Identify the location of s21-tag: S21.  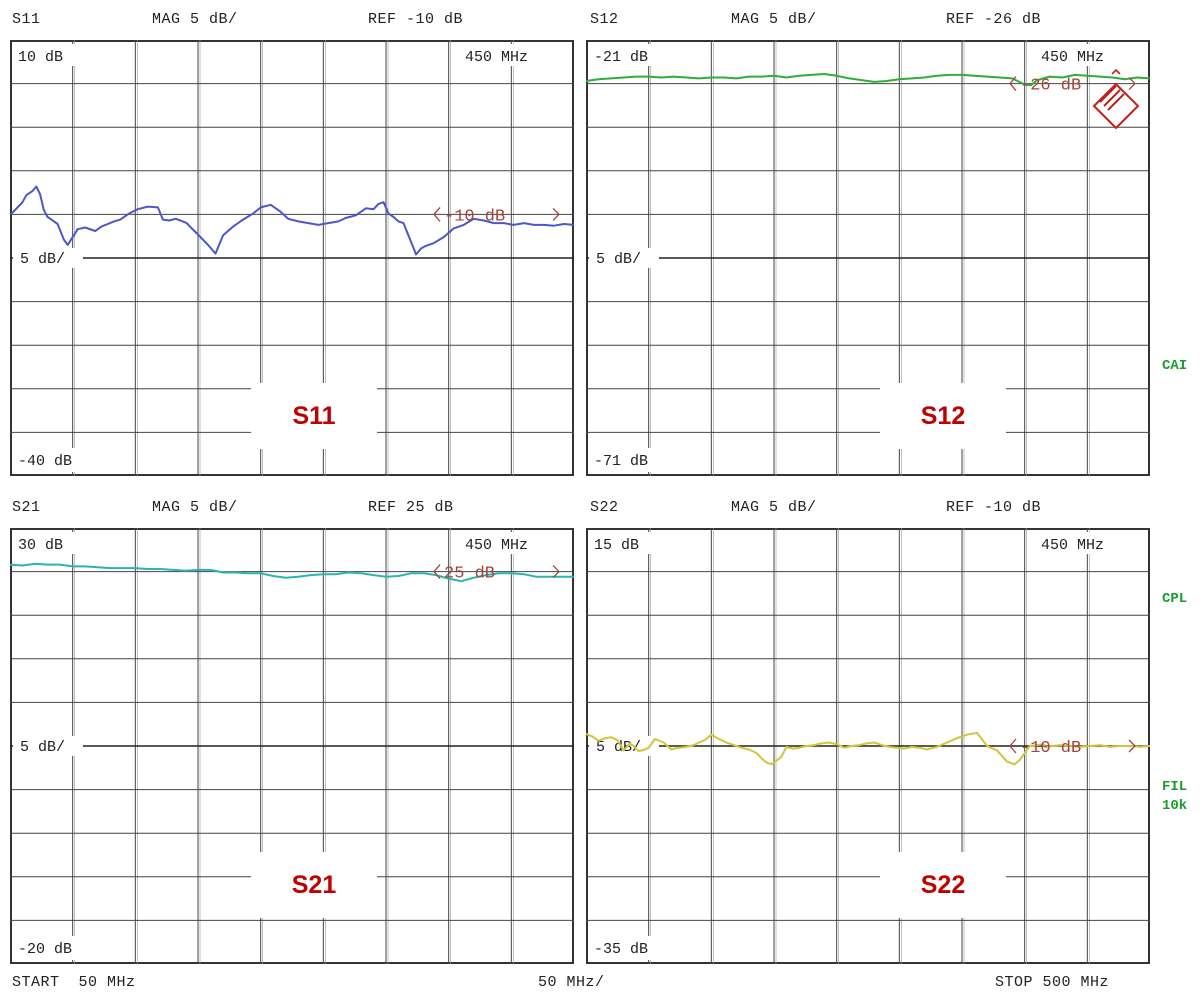
(314, 885).